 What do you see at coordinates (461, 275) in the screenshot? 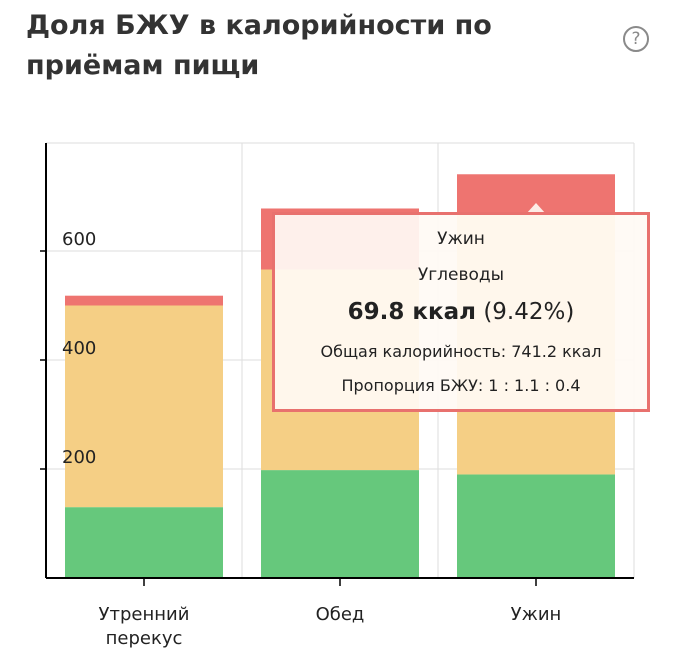
I see `tooltip-series: Углеводы` at bounding box center [461, 275].